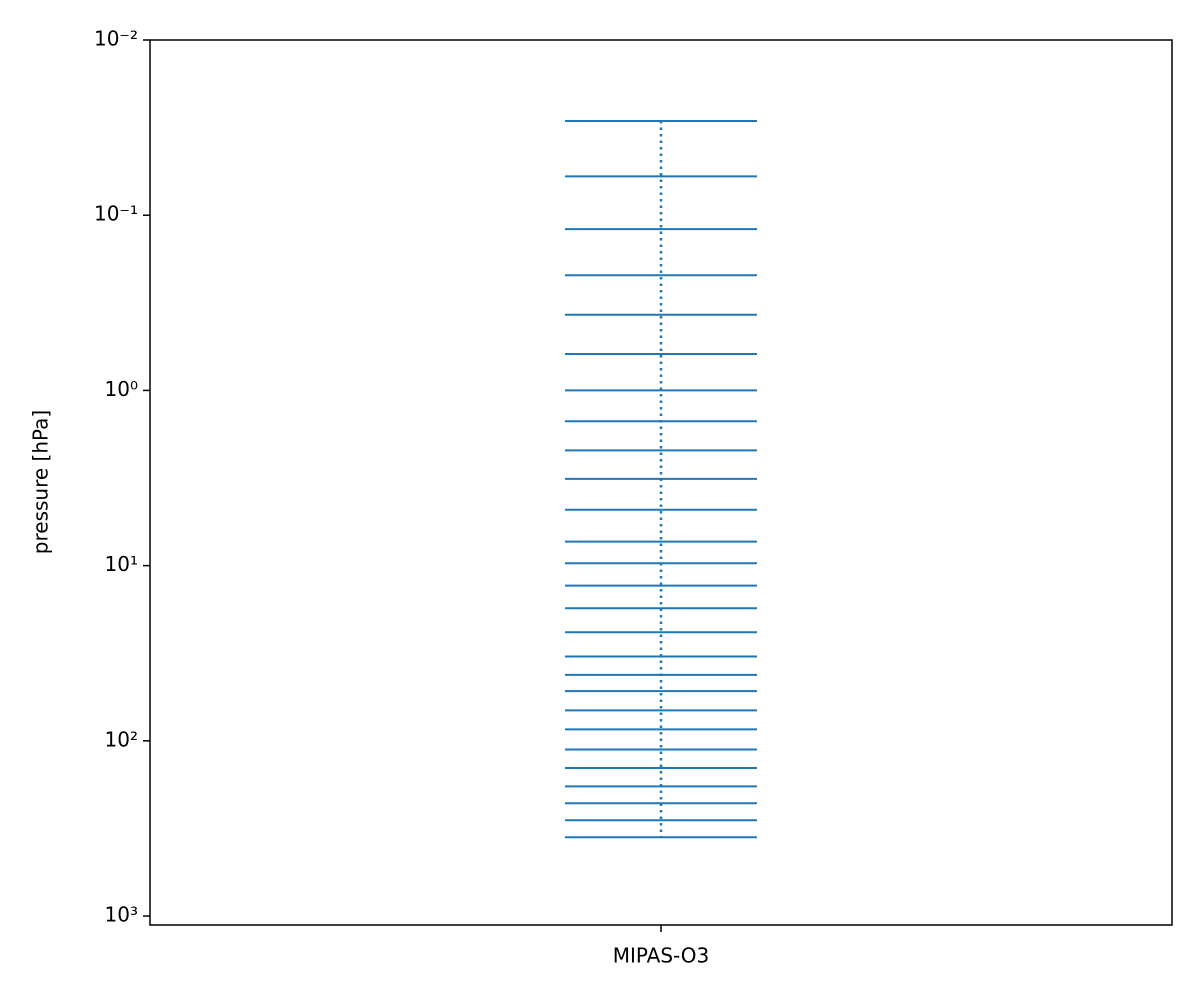  What do you see at coordinates (121, 915) in the screenshot?
I see `y-tick-label: 10³` at bounding box center [121, 915].